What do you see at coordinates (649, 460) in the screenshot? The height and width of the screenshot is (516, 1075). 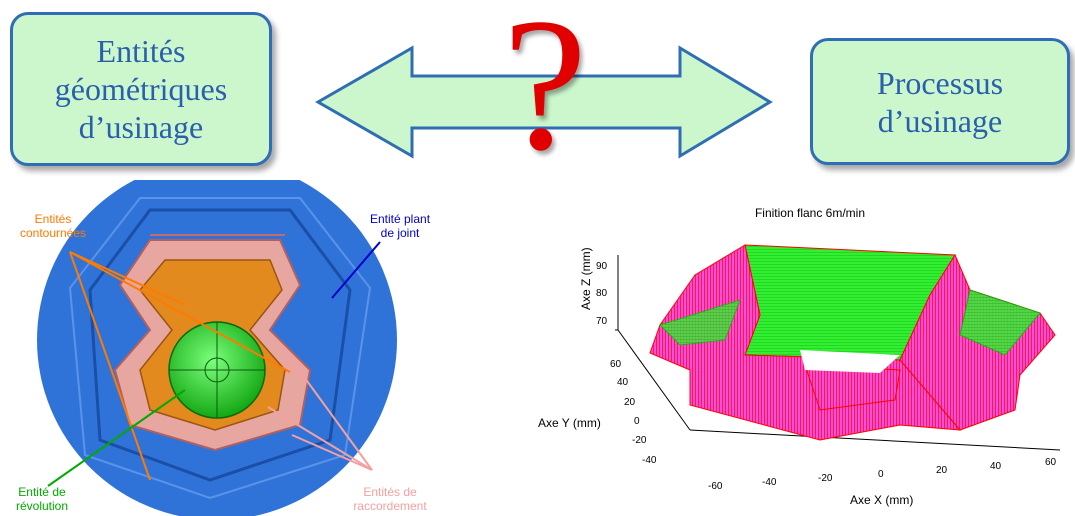 I see `y-tick: -40` at bounding box center [649, 460].